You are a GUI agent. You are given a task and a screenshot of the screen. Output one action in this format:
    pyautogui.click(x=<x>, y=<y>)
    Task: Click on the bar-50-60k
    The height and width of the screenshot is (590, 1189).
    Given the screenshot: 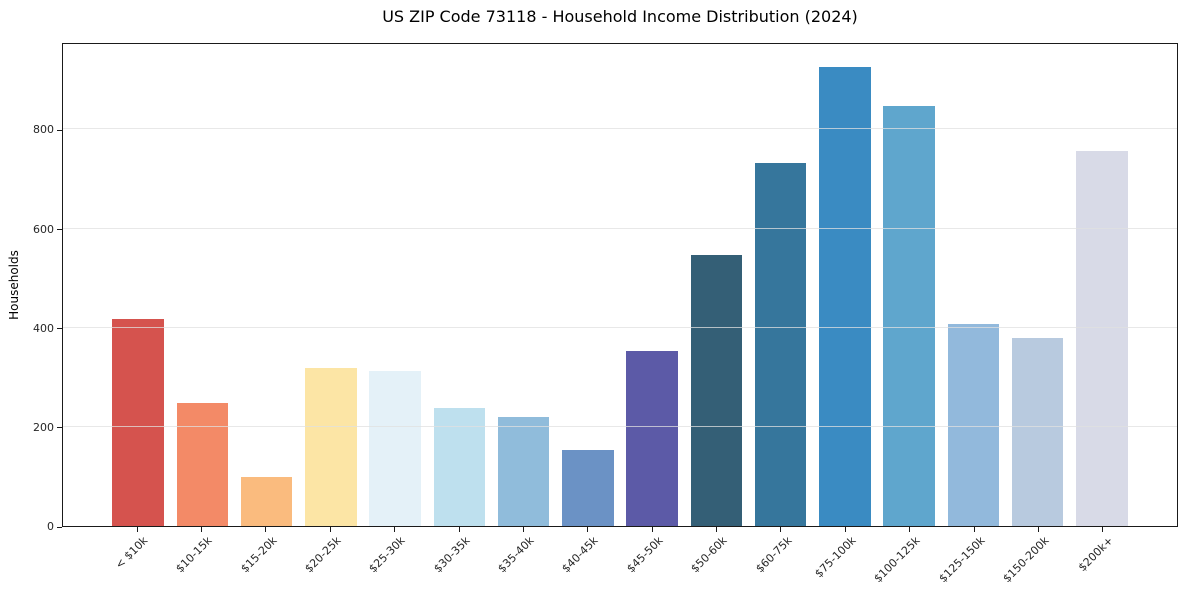 What is the action you would take?
    pyautogui.click(x=716, y=390)
    